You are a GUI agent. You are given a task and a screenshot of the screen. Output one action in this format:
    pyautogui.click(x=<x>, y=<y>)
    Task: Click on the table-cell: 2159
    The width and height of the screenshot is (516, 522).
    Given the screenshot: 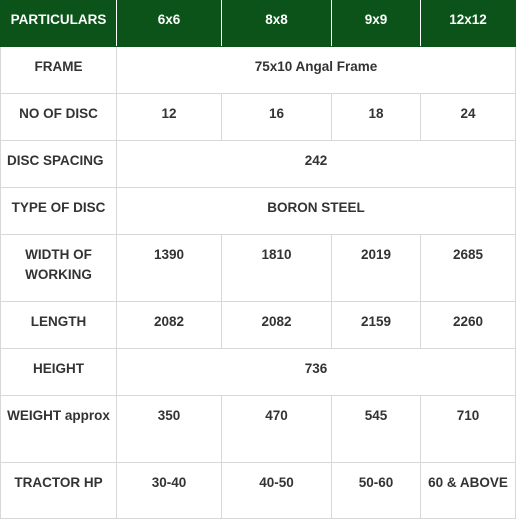 What is the action you would take?
    pyautogui.click(x=376, y=325)
    